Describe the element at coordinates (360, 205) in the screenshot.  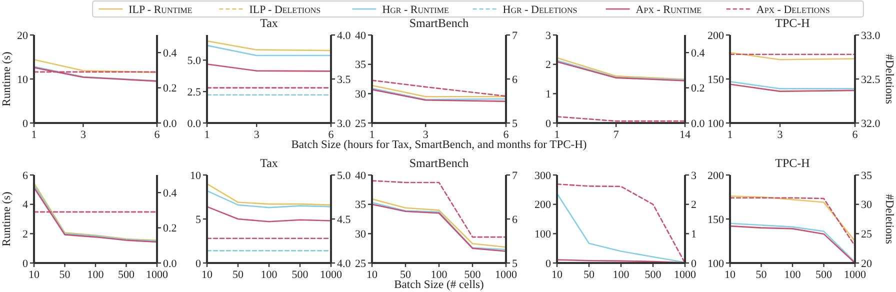
I see `y-tick-label: 35` at that location.